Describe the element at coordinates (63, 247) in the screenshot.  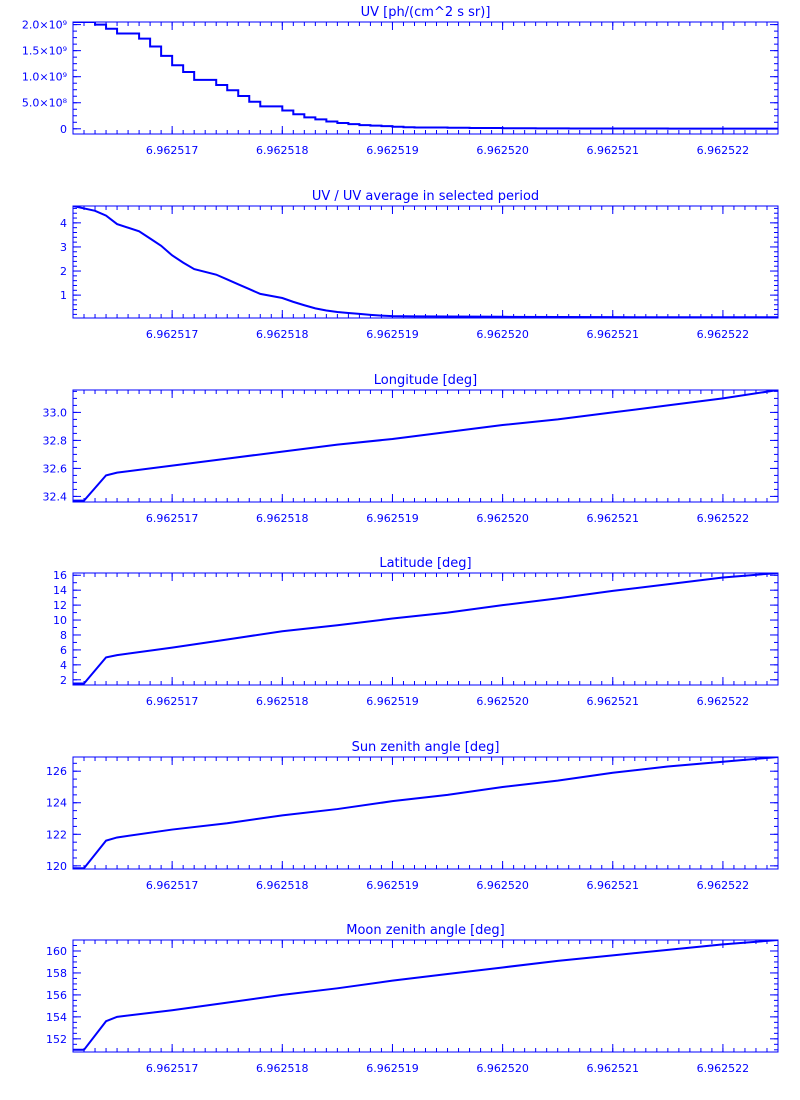
I see `y-tick-label: 3` at that location.